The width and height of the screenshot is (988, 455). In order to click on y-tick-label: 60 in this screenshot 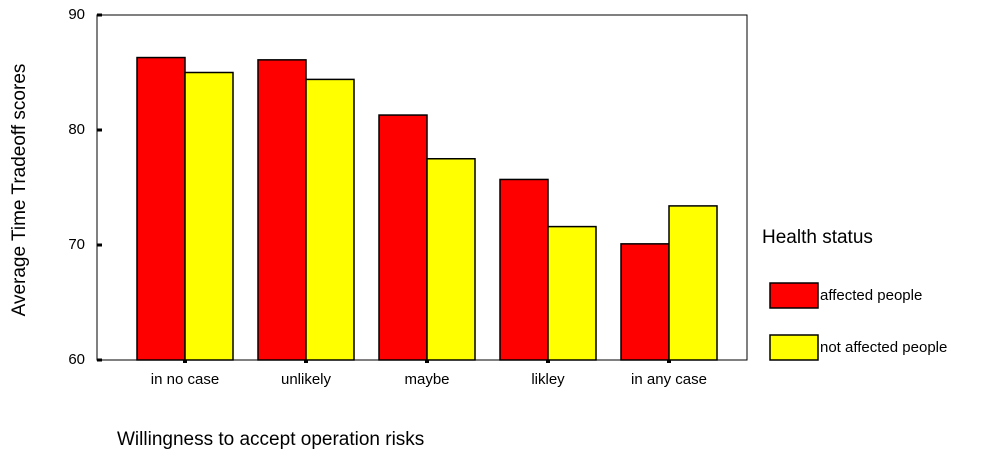, I will do `click(76, 359)`.